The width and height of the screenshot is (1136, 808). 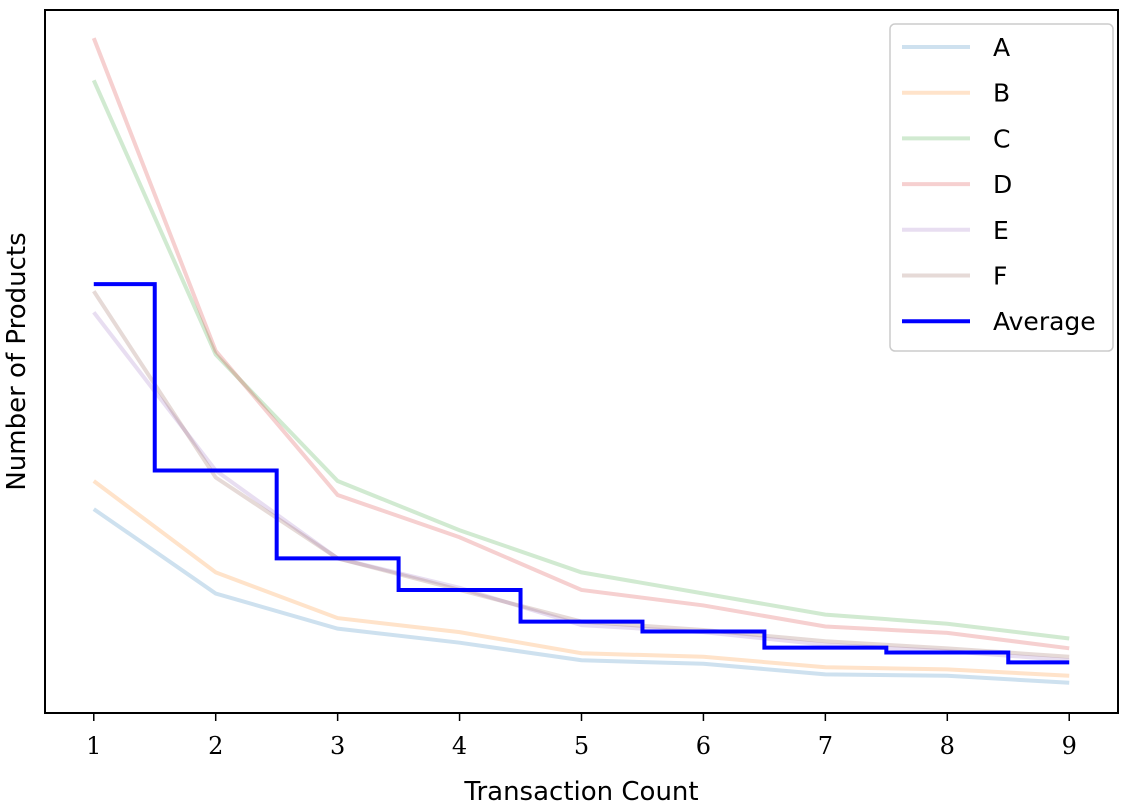 I want to click on x-tick-label: 7, so click(x=825, y=746).